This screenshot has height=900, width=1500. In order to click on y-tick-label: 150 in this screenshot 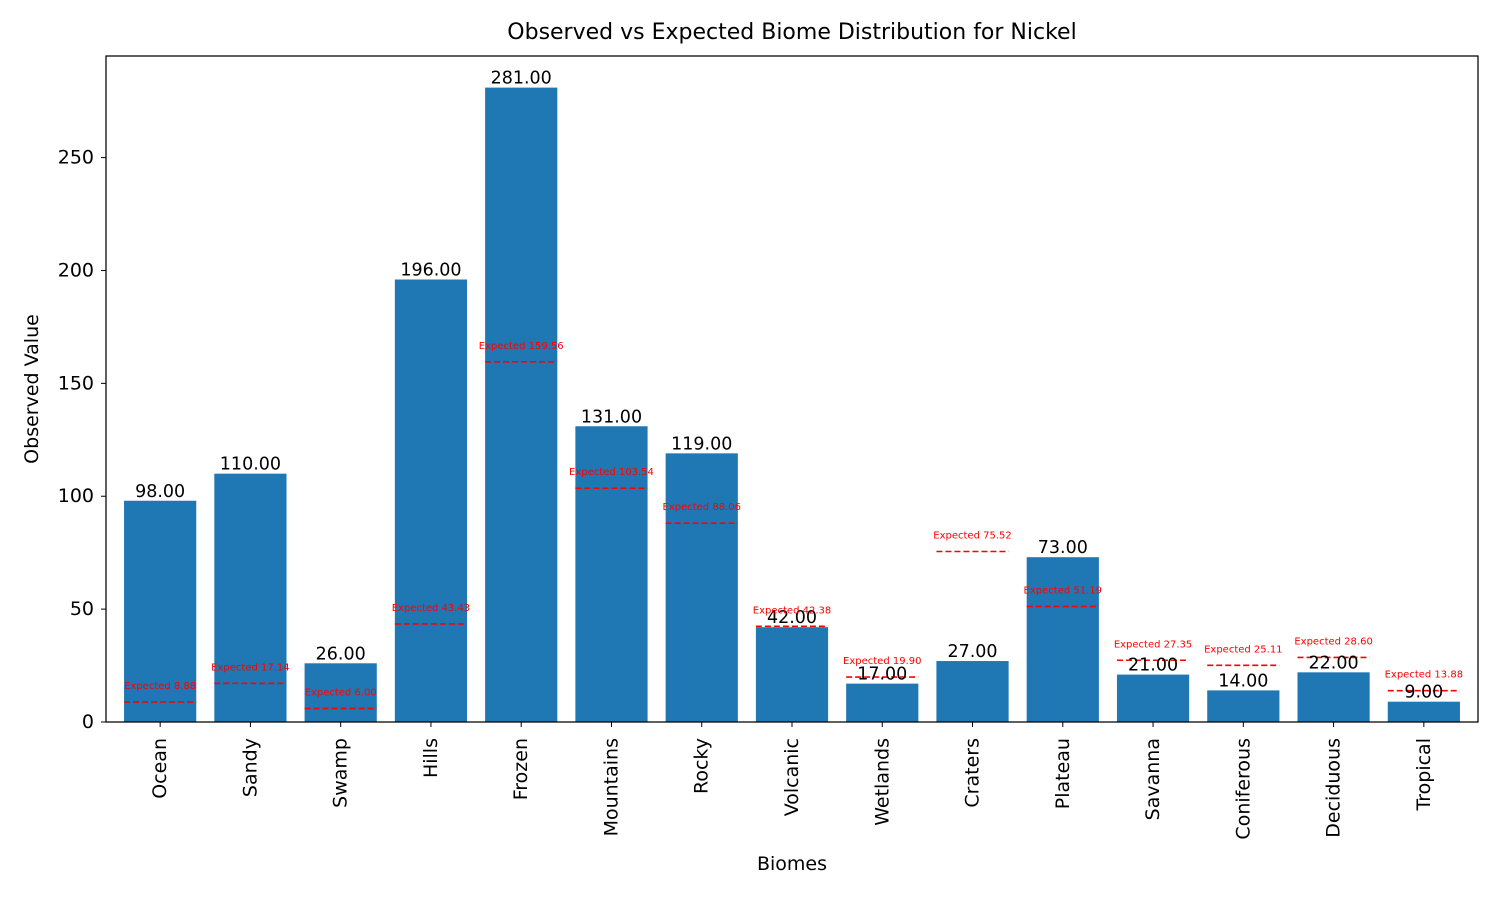, I will do `click(76, 383)`.